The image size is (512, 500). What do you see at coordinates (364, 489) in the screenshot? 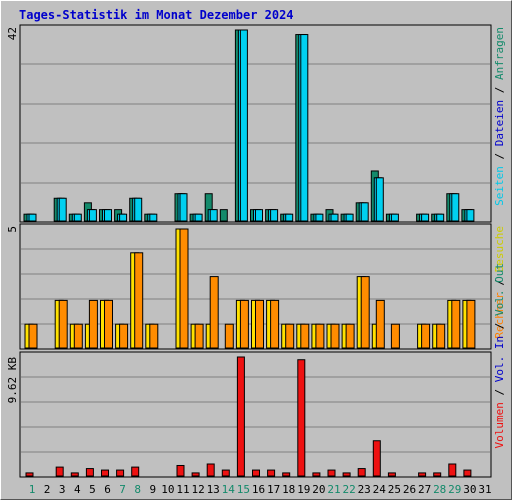
I see `x-day-label: 23` at bounding box center [364, 489].